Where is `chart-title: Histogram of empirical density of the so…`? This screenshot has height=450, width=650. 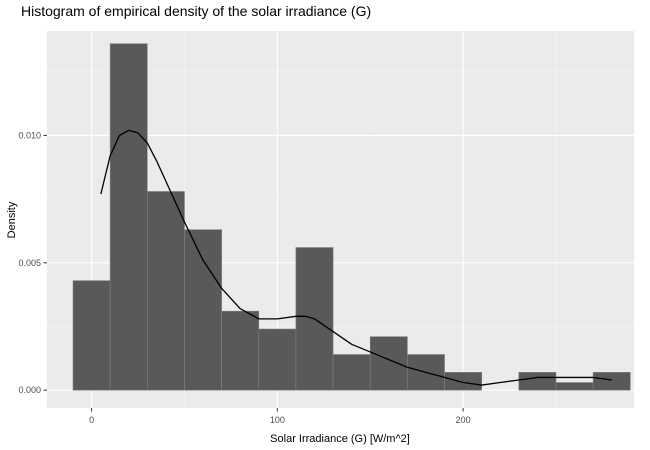 chart-title: Histogram of empirical density of the so… is located at coordinates (196, 11).